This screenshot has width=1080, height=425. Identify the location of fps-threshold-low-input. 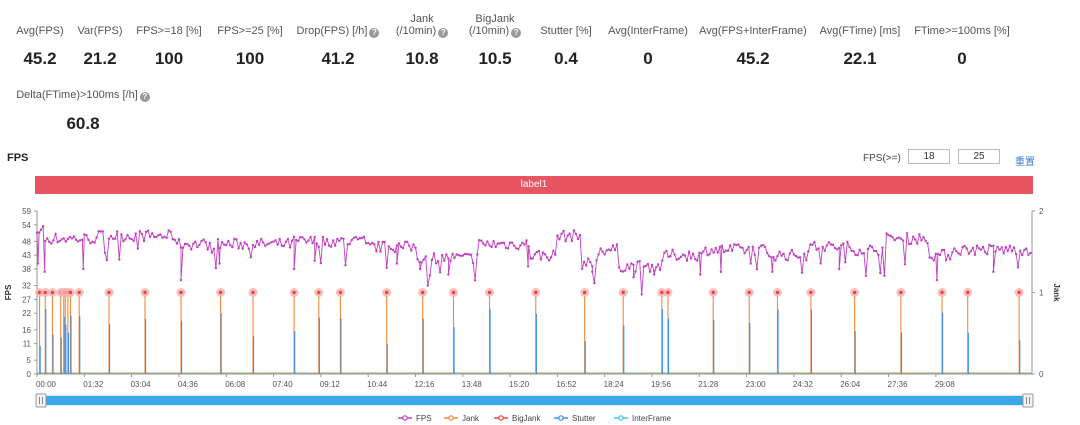
(929, 156).